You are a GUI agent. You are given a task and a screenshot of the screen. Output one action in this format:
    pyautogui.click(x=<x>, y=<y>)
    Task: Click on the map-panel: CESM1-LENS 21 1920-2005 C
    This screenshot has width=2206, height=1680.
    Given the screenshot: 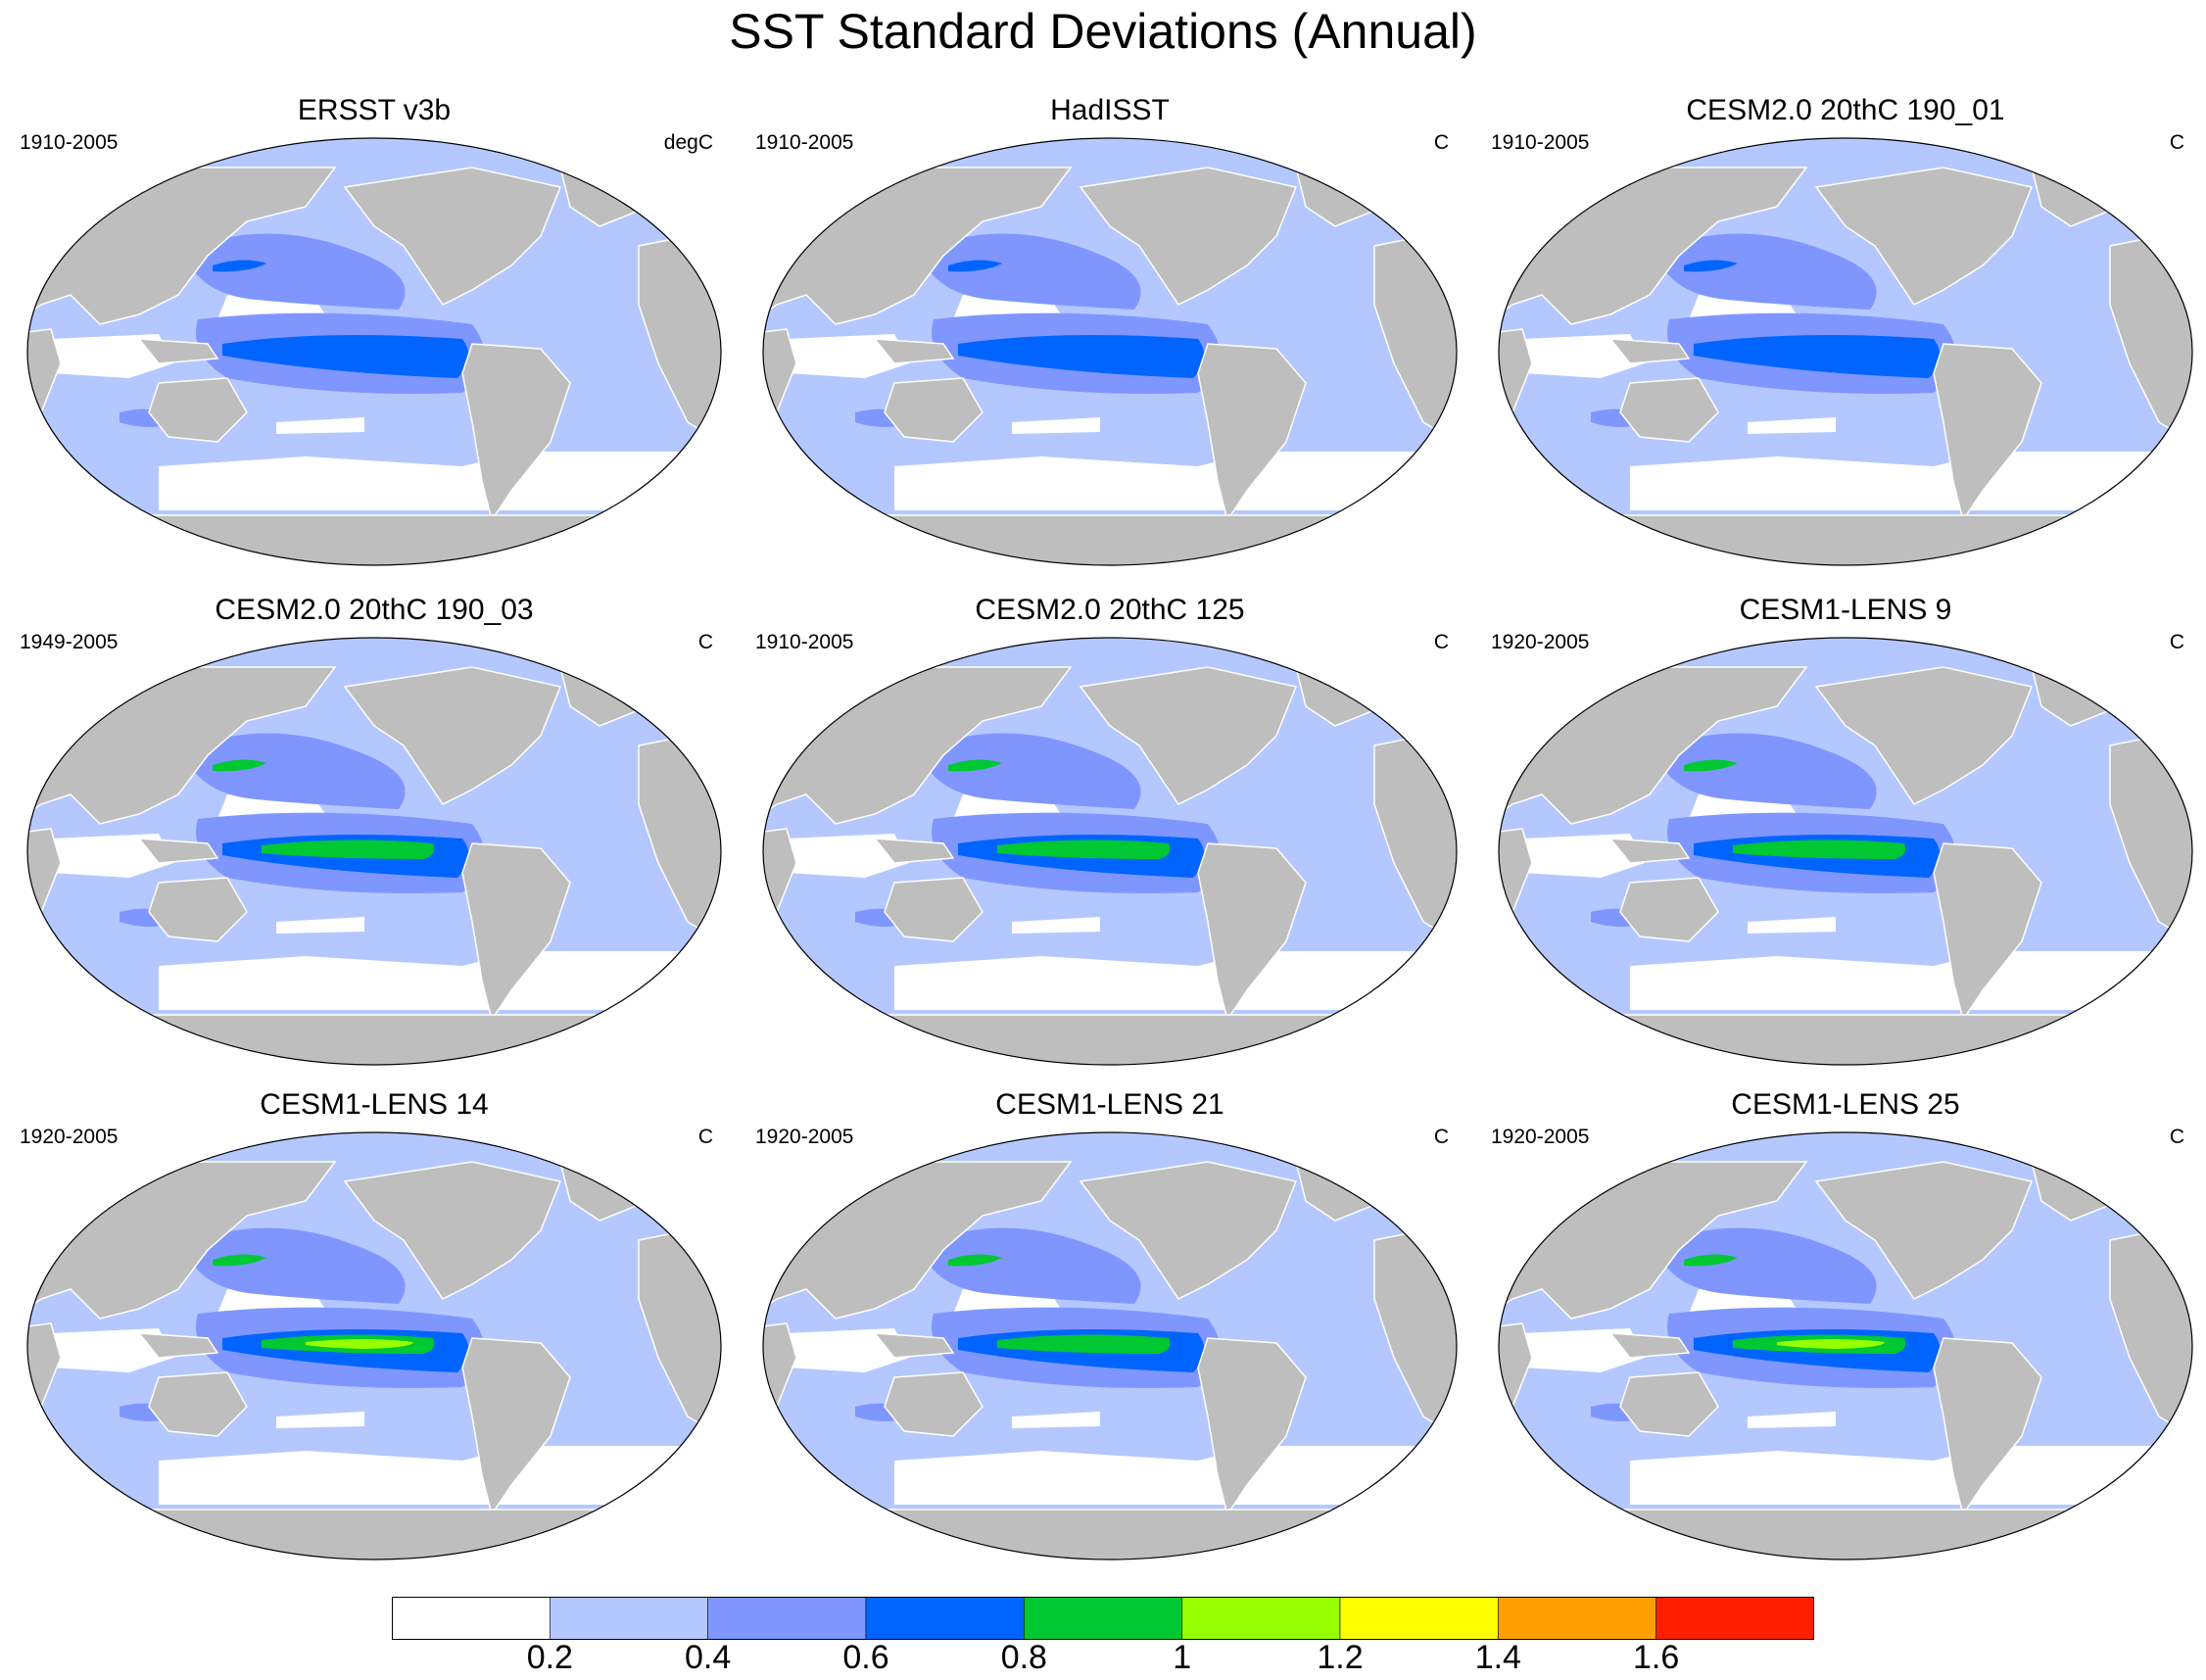 What is the action you would take?
    pyautogui.click(x=1109, y=1332)
    